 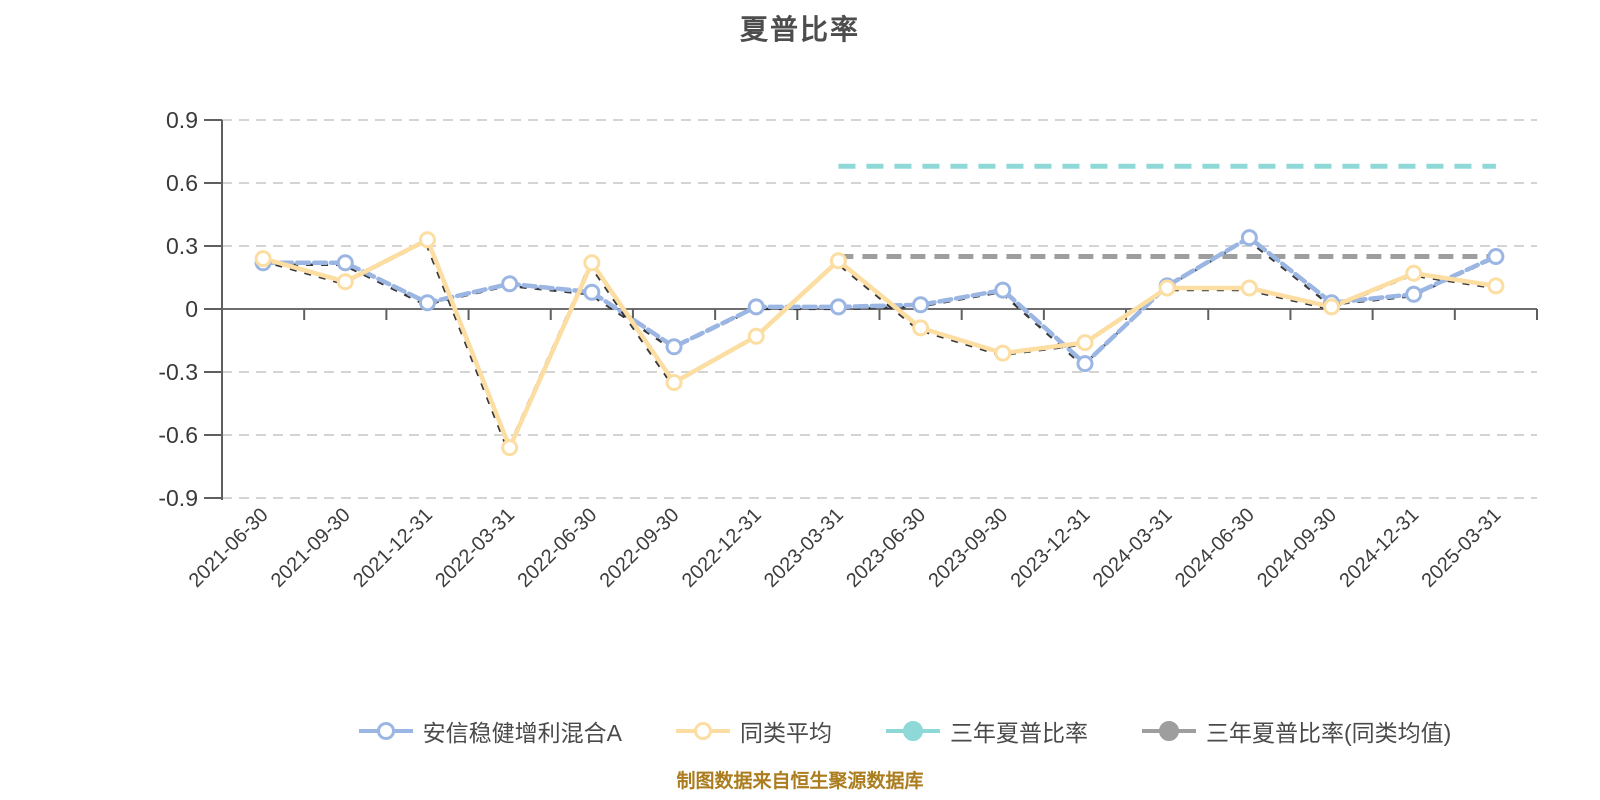 I want to click on x-axis-label: 2022-03-31, so click(x=475, y=548).